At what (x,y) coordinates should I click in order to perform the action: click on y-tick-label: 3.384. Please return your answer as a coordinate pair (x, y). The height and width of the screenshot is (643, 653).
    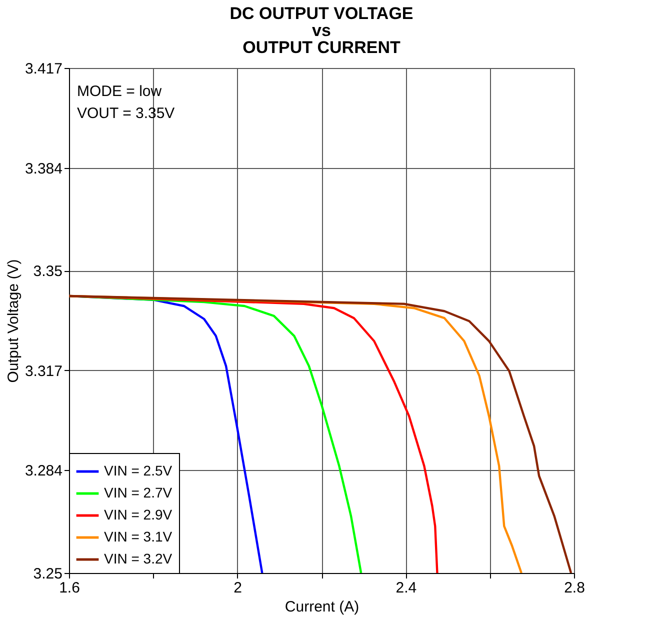
    Looking at the image, I should click on (43, 169).